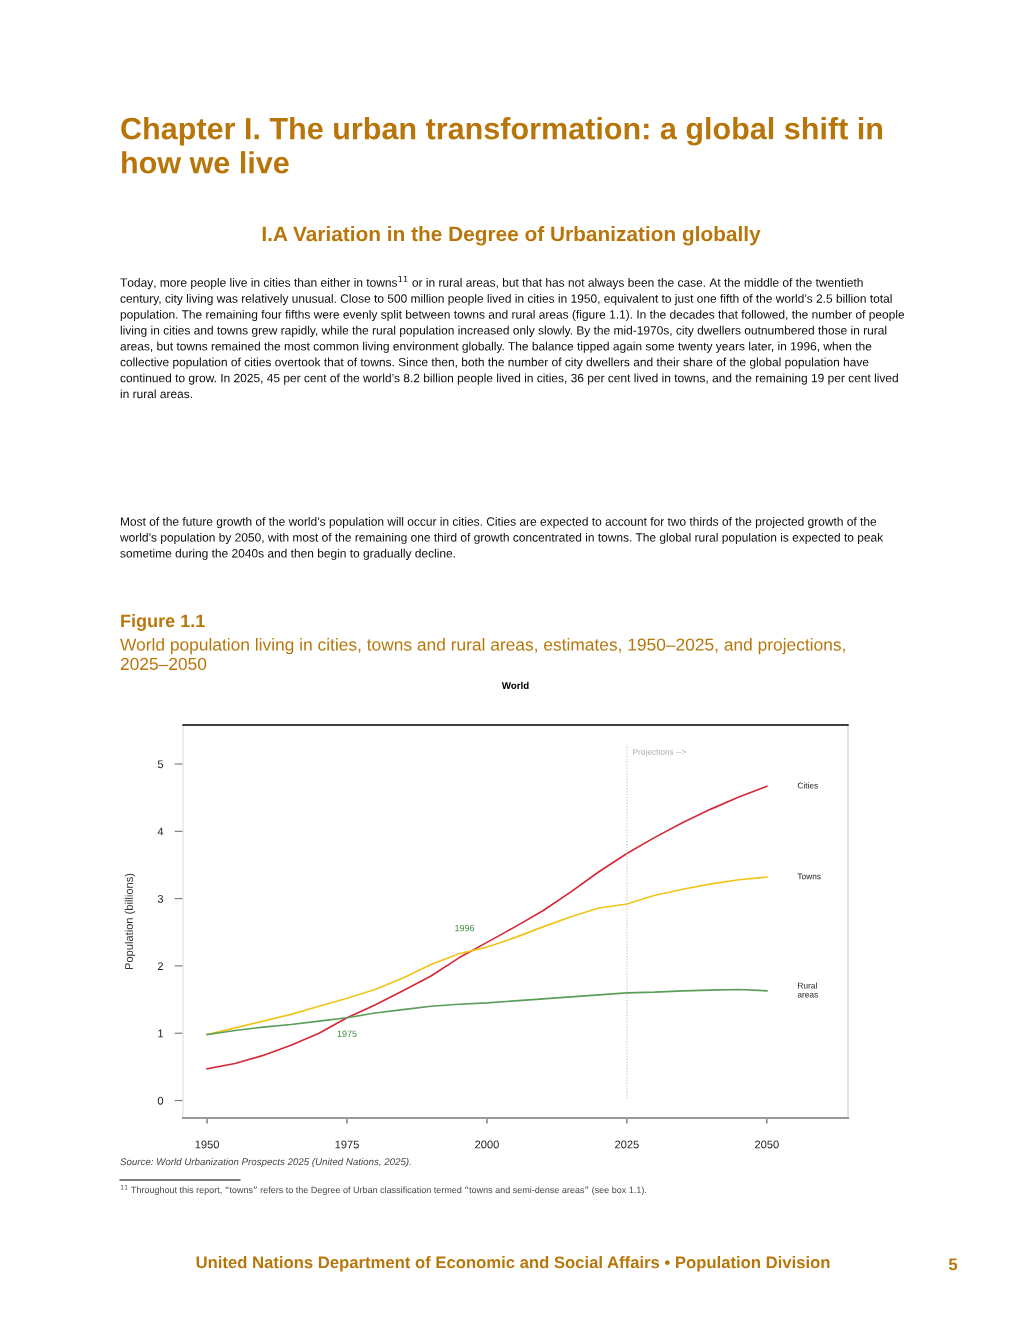 This screenshot has width=1020, height=1320. Describe the element at coordinates (501, 538) in the screenshot. I see `text: Most of the future growth of the world’s population will occur in cities. Cities are expected to account for two thirds of the projected growth of the world’s population by 2050, with most of the remaining one third of growth concentrated in towns. The global rural population is expected to peak sometime during the 2040s and then begin to gradually decline.` at that location.